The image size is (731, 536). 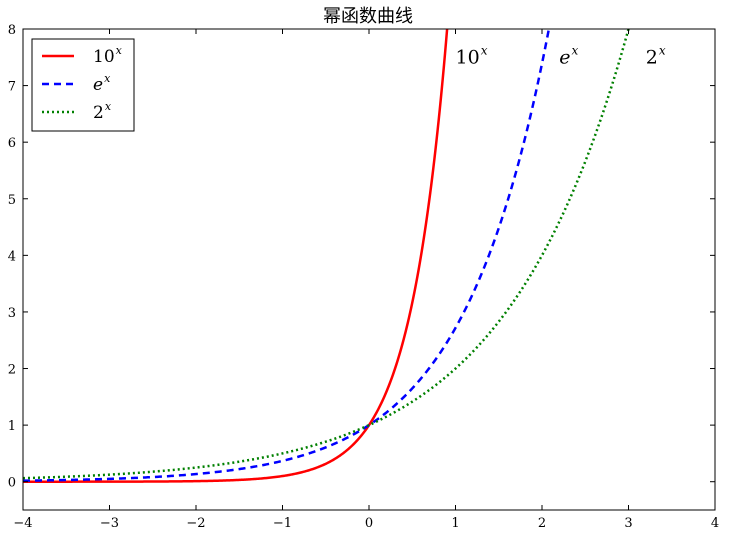 I want to click on y-tick-label: 2, so click(x=12, y=370).